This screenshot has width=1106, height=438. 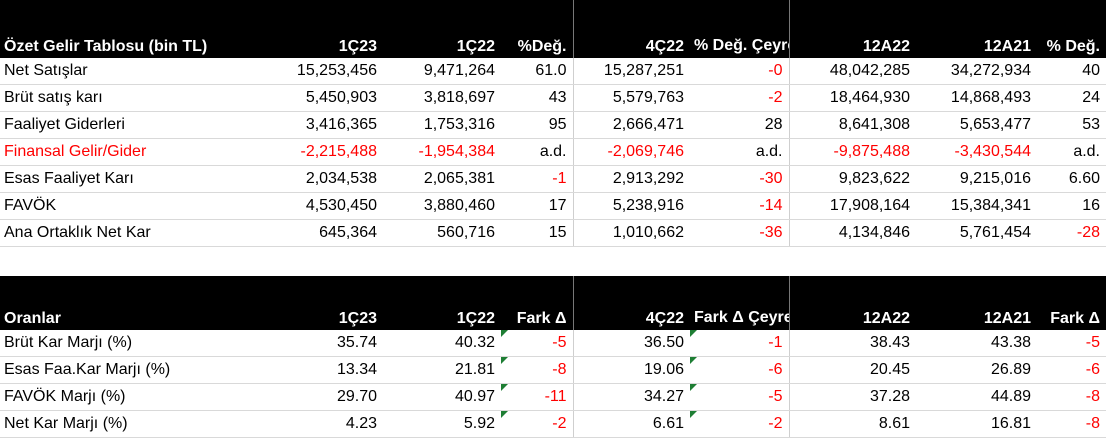 I want to click on header-cell: 1Ç23, so click(x=316, y=29).